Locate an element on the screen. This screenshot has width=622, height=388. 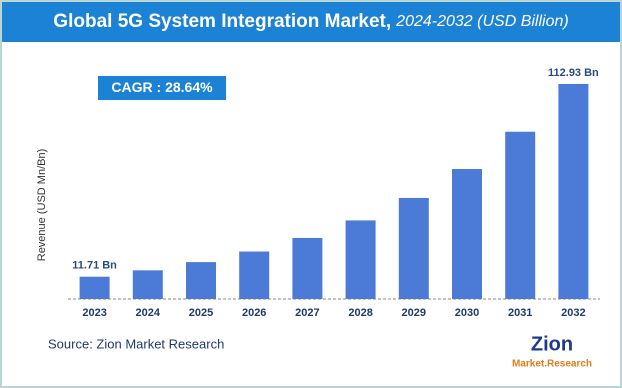
value-label: 11.71 Bn is located at coordinates (94, 266).